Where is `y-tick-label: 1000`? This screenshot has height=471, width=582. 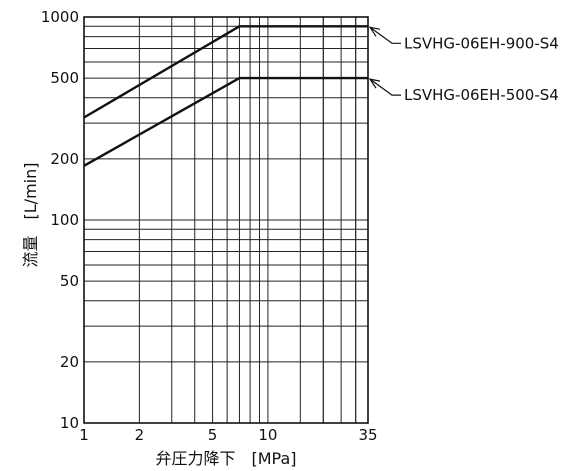 y-tick-label: 1000 is located at coordinates (60, 17).